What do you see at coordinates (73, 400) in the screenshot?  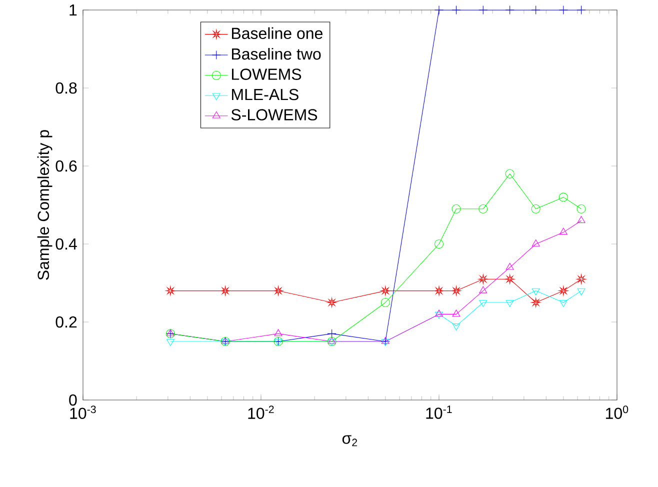 I see `y-tick-label: 0` at bounding box center [73, 400].